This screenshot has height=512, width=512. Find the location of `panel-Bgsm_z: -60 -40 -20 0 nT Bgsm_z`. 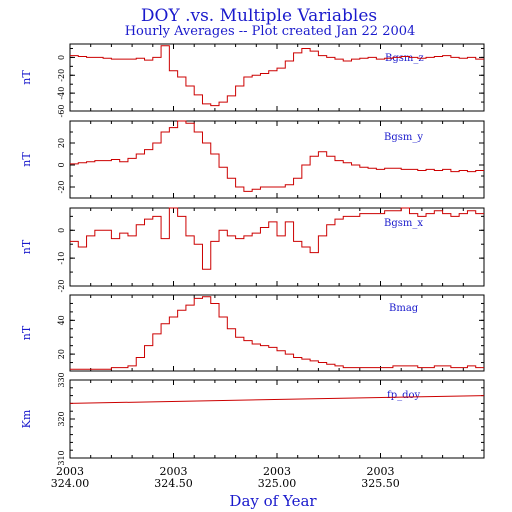

panel-Bgsm_z: -60 -40 -20 0 nT Bgsm_z is located at coordinates (252, 80).